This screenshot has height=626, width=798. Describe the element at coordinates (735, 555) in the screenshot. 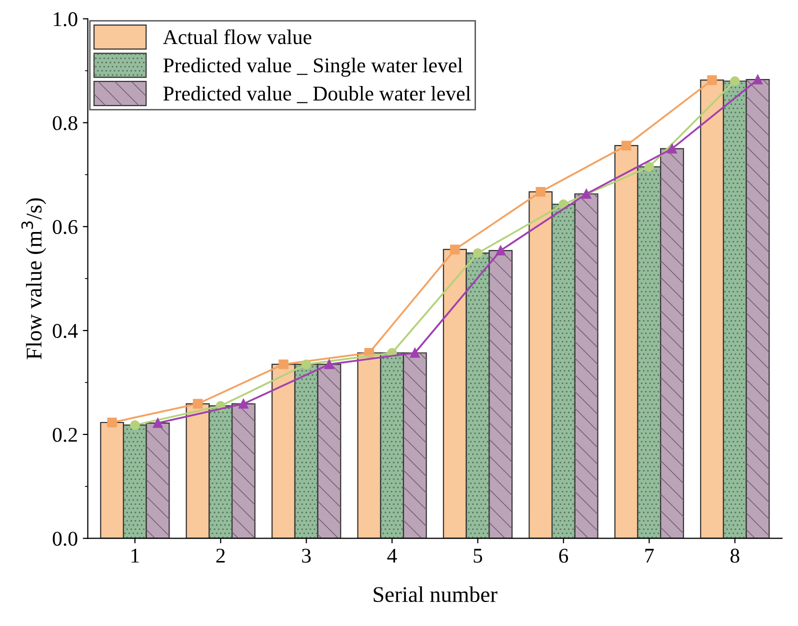

I see `x-tick-label: 8` at that location.